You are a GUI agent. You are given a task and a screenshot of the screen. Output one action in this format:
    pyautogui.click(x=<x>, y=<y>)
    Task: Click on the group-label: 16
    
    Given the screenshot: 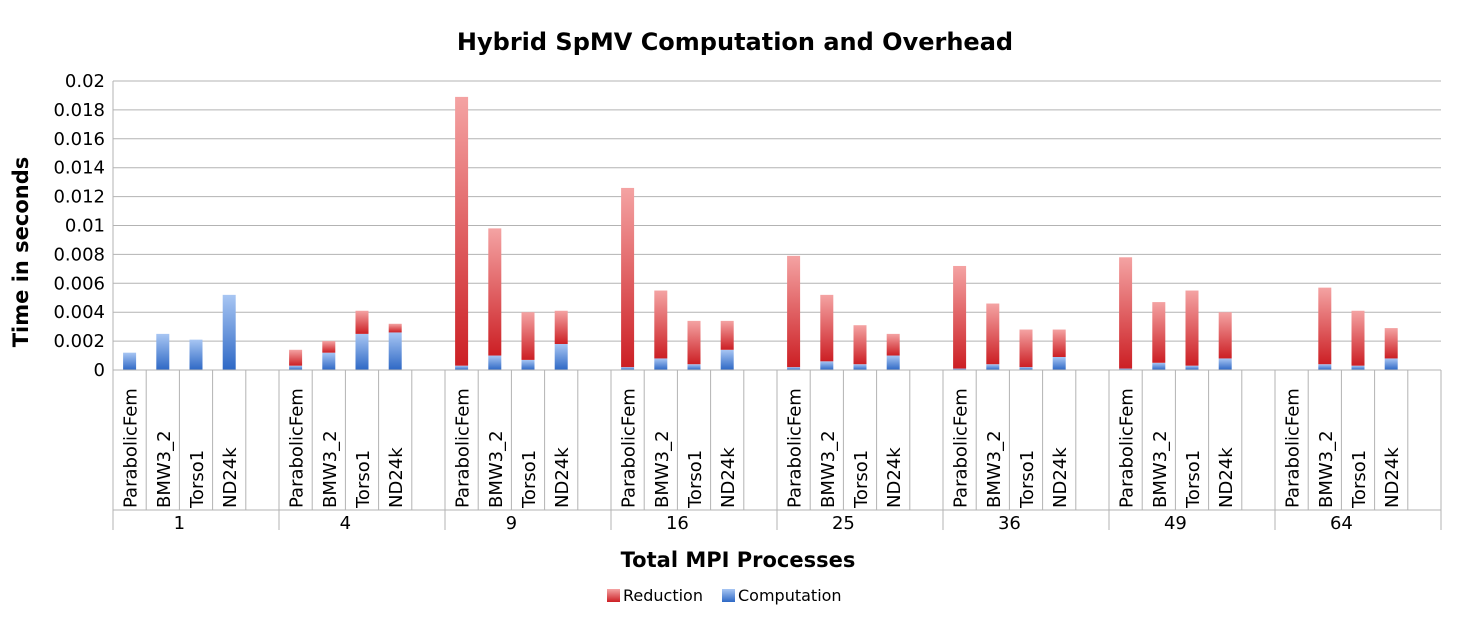 What is the action you would take?
    pyautogui.click(x=677, y=523)
    